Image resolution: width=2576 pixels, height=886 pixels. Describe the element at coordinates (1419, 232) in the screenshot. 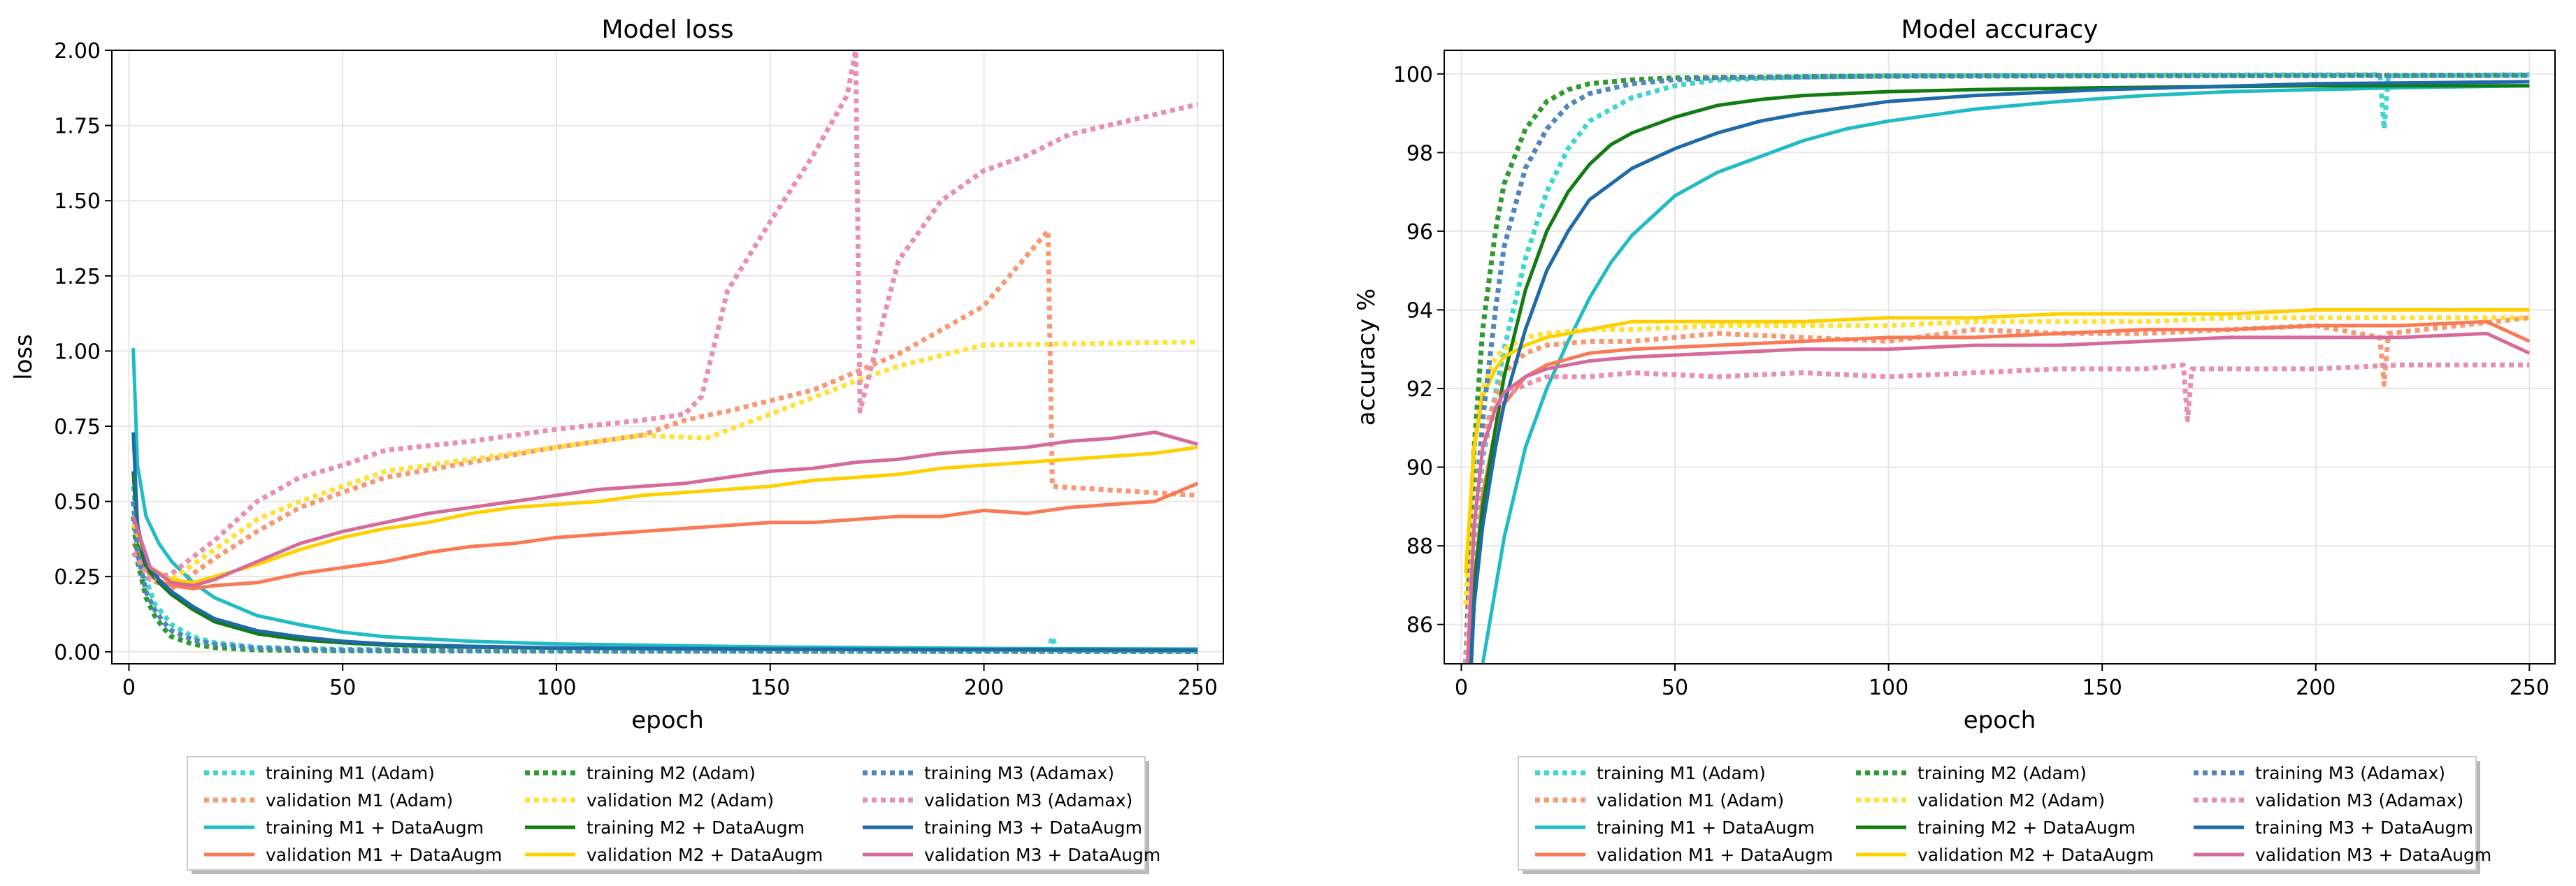

I see `y-tick-label: 96` at that location.